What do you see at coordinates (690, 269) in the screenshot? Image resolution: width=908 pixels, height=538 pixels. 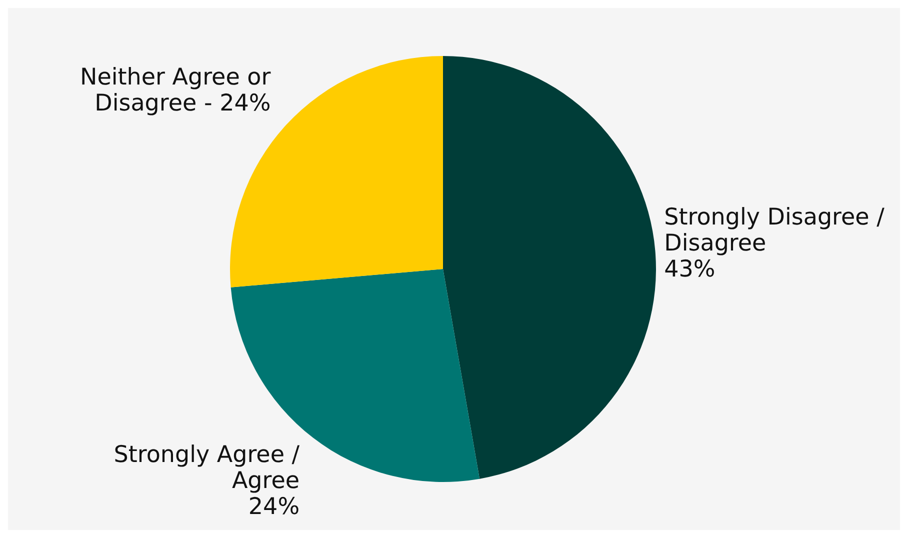 I see `data-label: 43%` at bounding box center [690, 269].